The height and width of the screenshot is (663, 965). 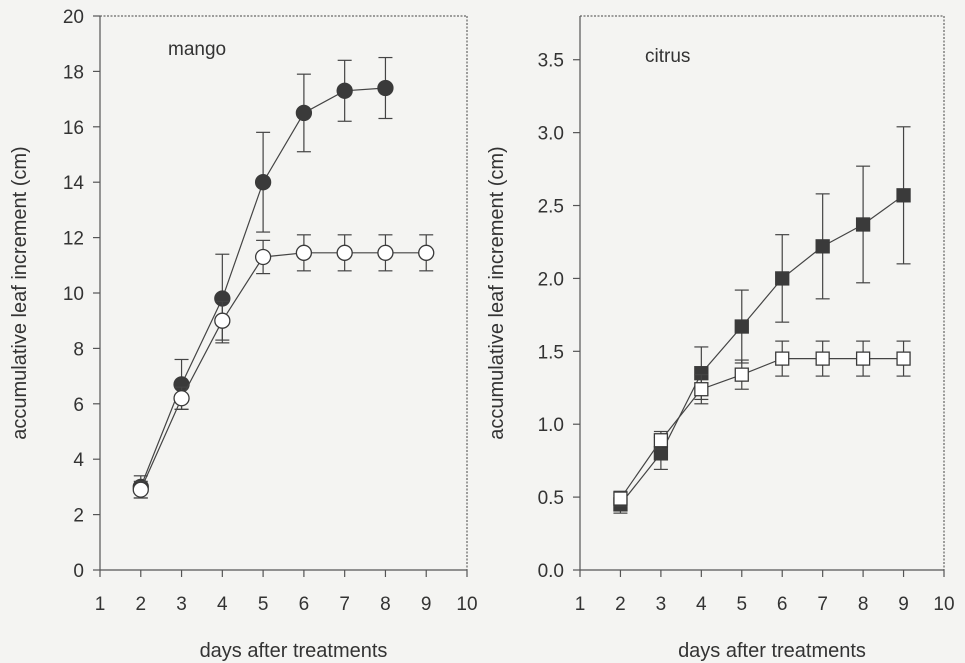 What do you see at coordinates (551, 279) in the screenshot?
I see `y-tick-label: 2.0` at bounding box center [551, 279].